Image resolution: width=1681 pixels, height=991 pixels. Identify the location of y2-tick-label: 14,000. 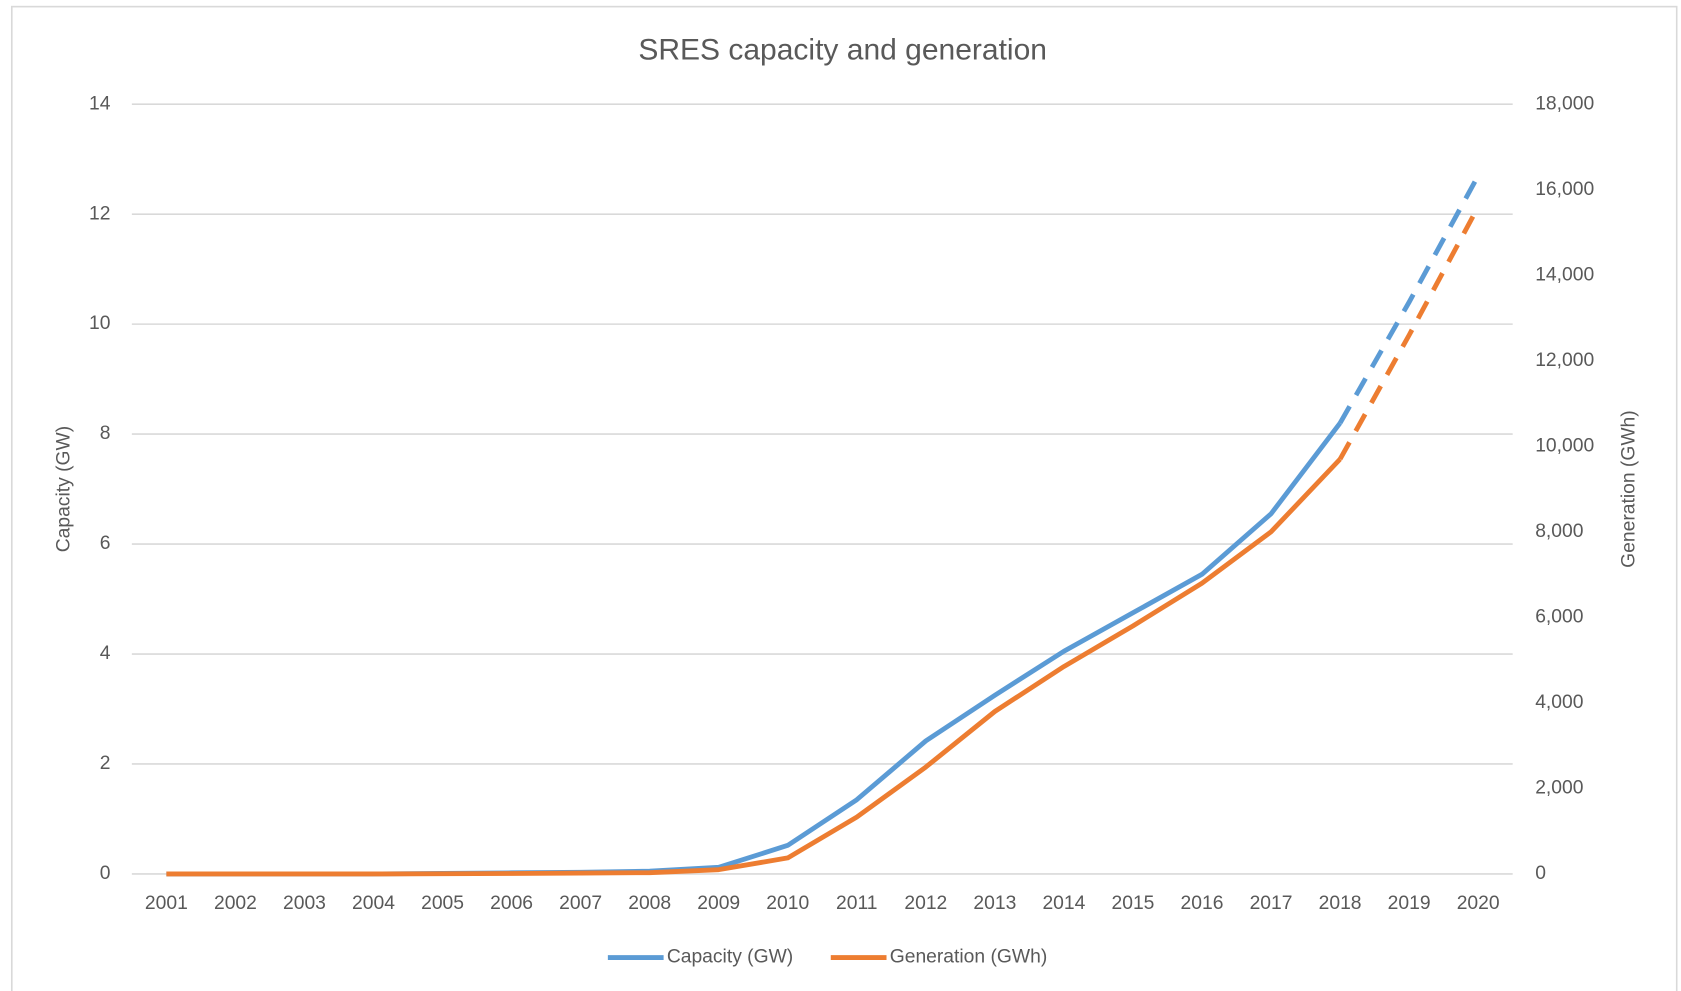
(1564, 274).